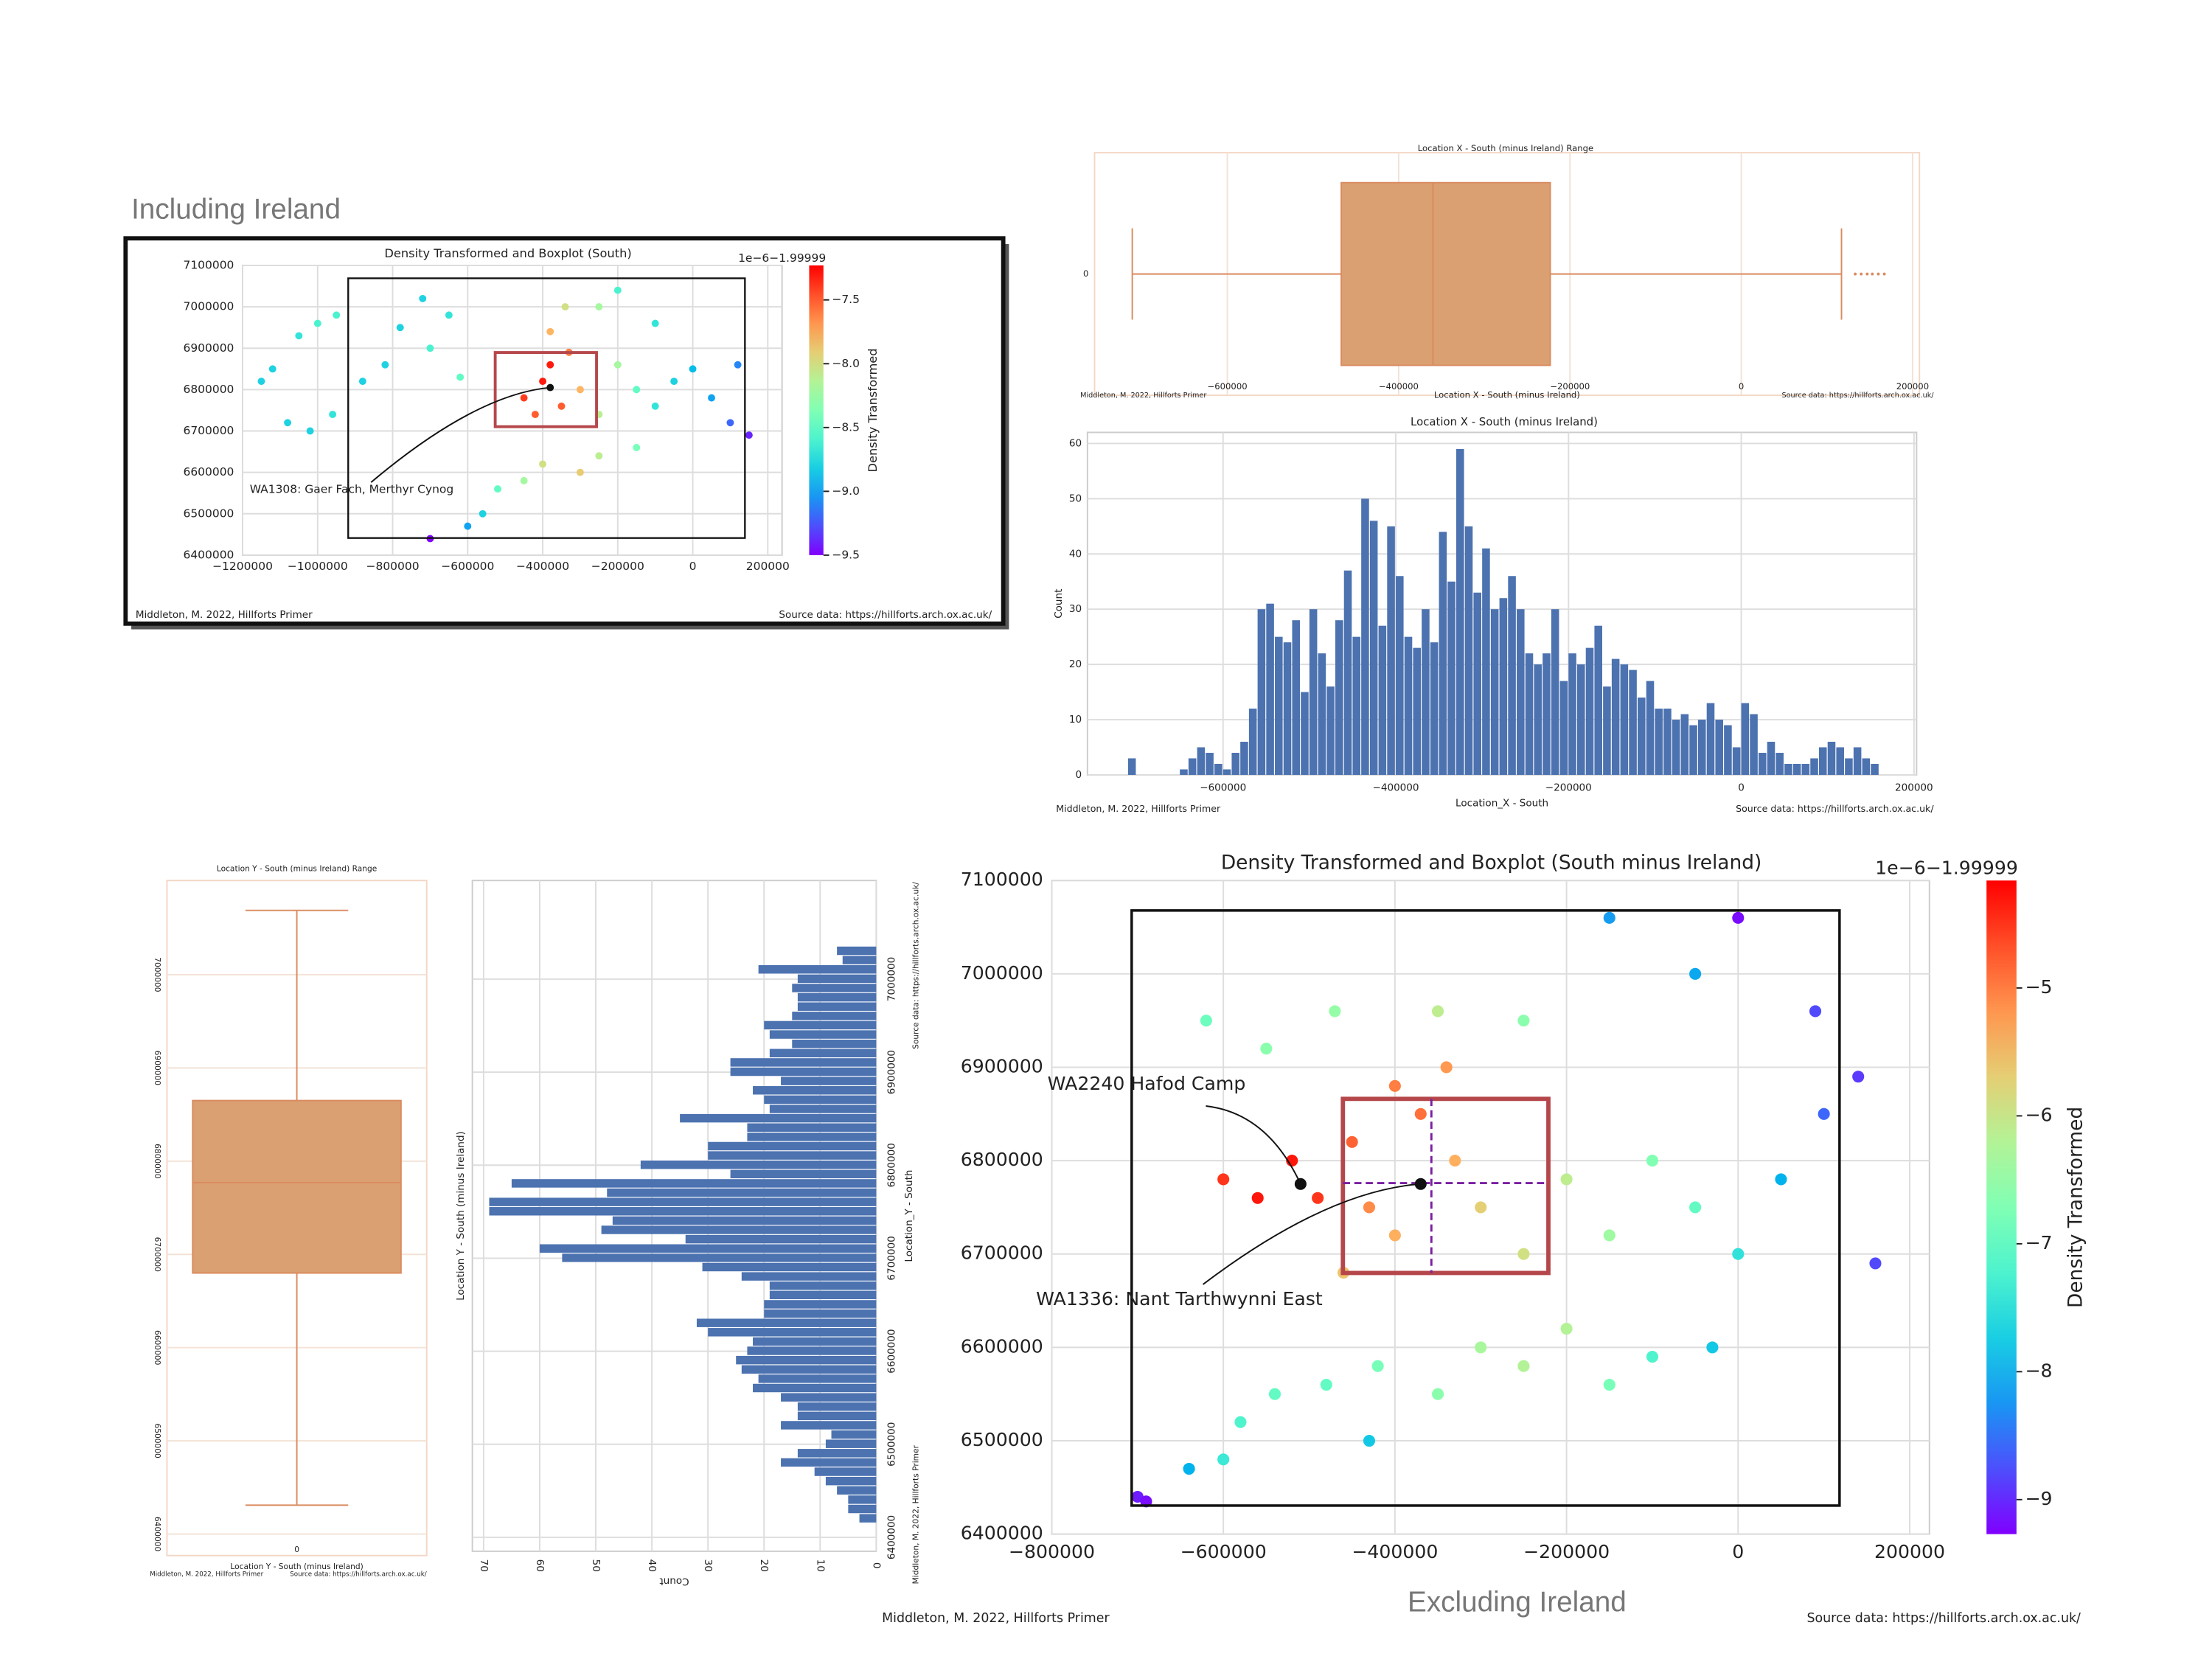 The width and height of the screenshot is (2212, 1659). I want to click on x-tick-label: 0, so click(1741, 386).